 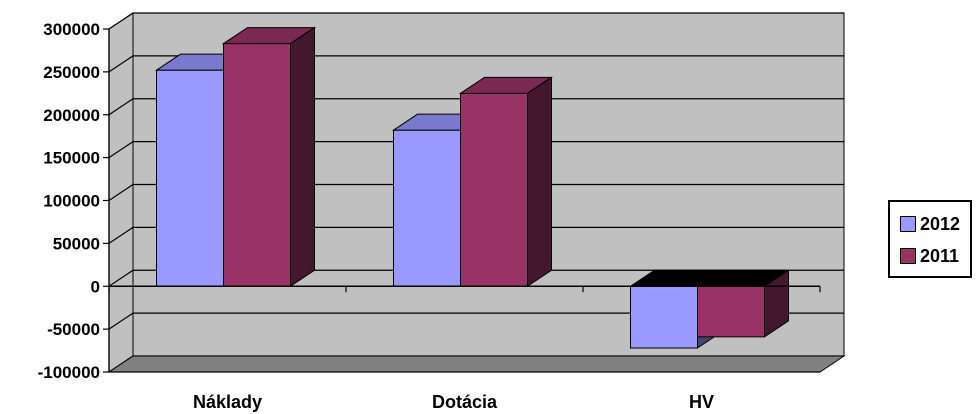 I want to click on legend-item-2012: 2012, so click(x=930, y=224).